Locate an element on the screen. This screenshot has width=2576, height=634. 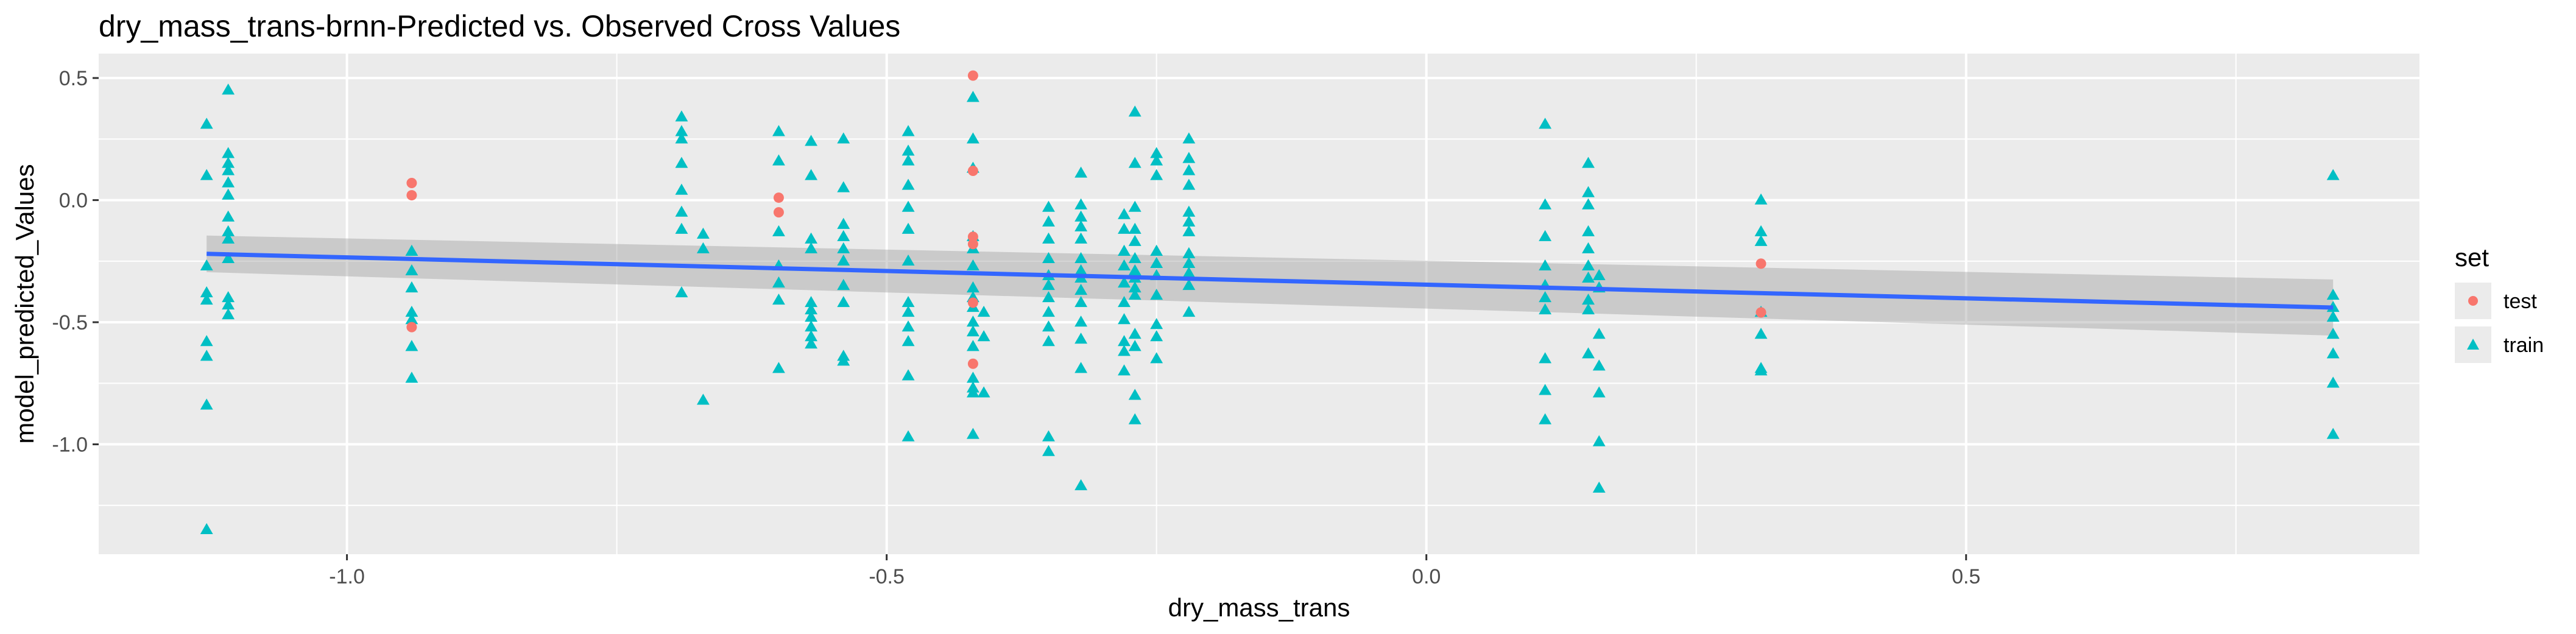
confidence-band is located at coordinates (1270, 285).